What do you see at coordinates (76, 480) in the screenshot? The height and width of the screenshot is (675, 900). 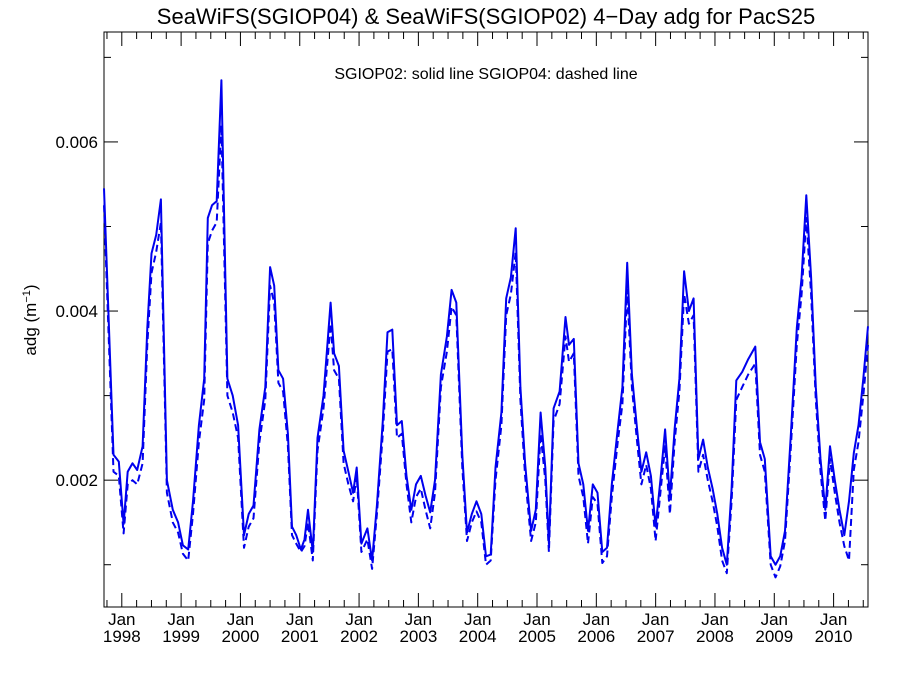 I see `y-tick-label: 0.002` at bounding box center [76, 480].